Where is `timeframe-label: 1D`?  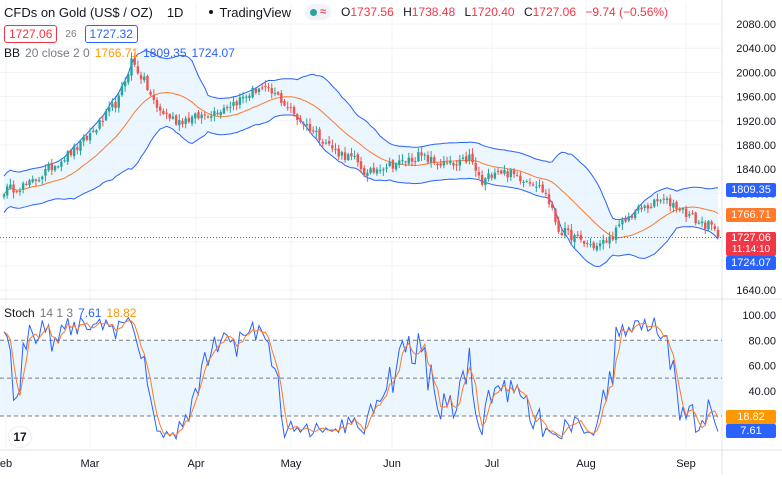
timeframe-label: 1D is located at coordinates (175, 12).